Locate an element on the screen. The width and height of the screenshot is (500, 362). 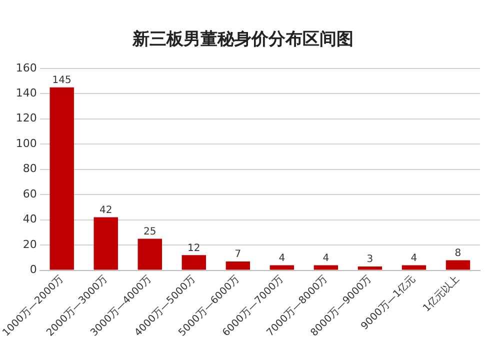
data-label: 3 is located at coordinates (370, 260).